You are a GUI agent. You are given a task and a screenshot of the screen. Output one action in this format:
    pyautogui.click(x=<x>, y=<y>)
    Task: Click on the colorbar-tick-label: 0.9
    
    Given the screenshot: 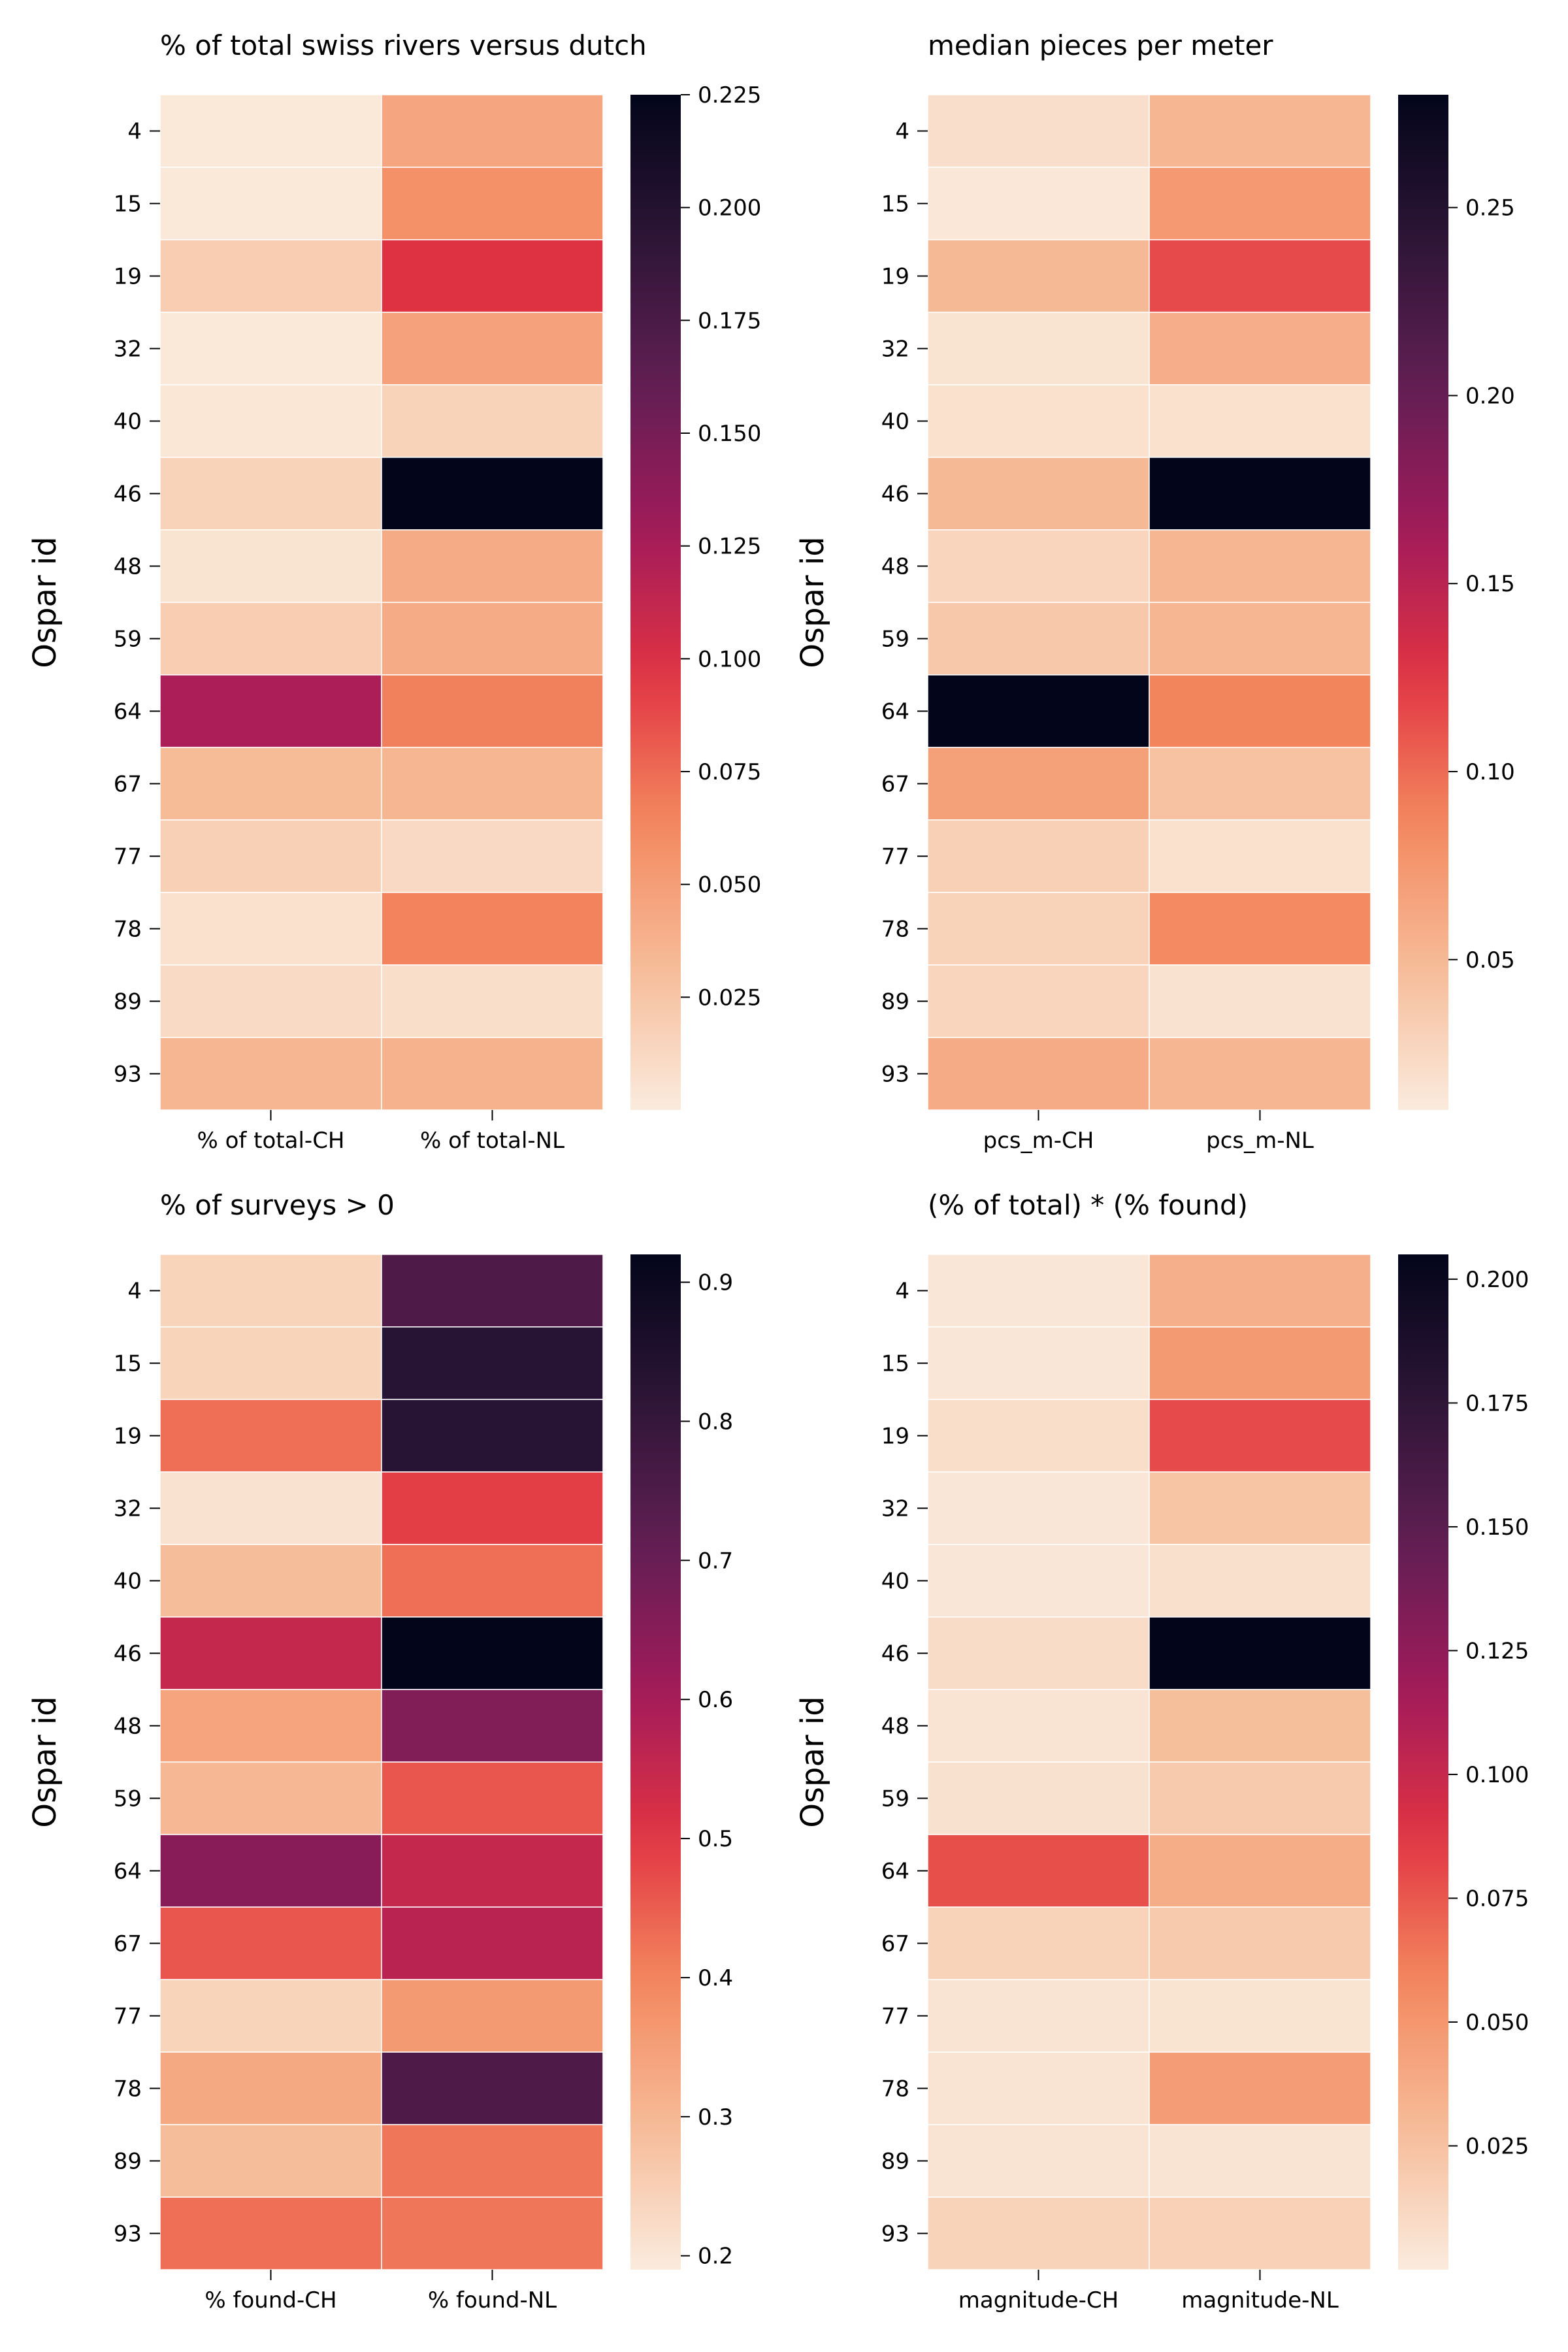 What is the action you would take?
    pyautogui.click(x=715, y=1283)
    